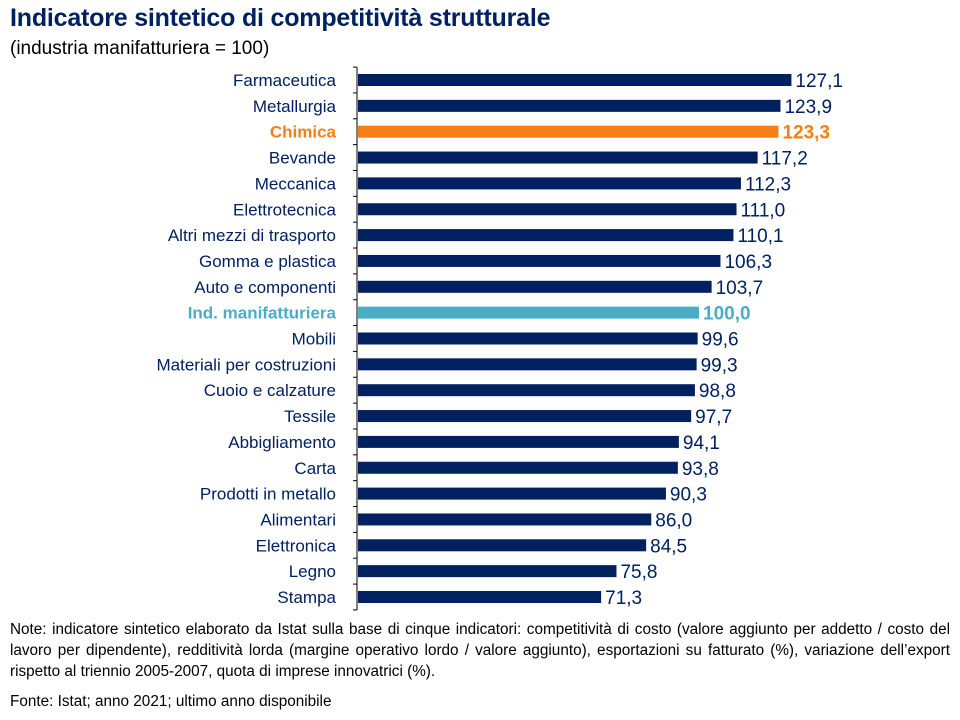 The image size is (960, 720). Describe the element at coordinates (252, 235) in the screenshot. I see `category-label: Altri mezzi di trasporto` at that location.